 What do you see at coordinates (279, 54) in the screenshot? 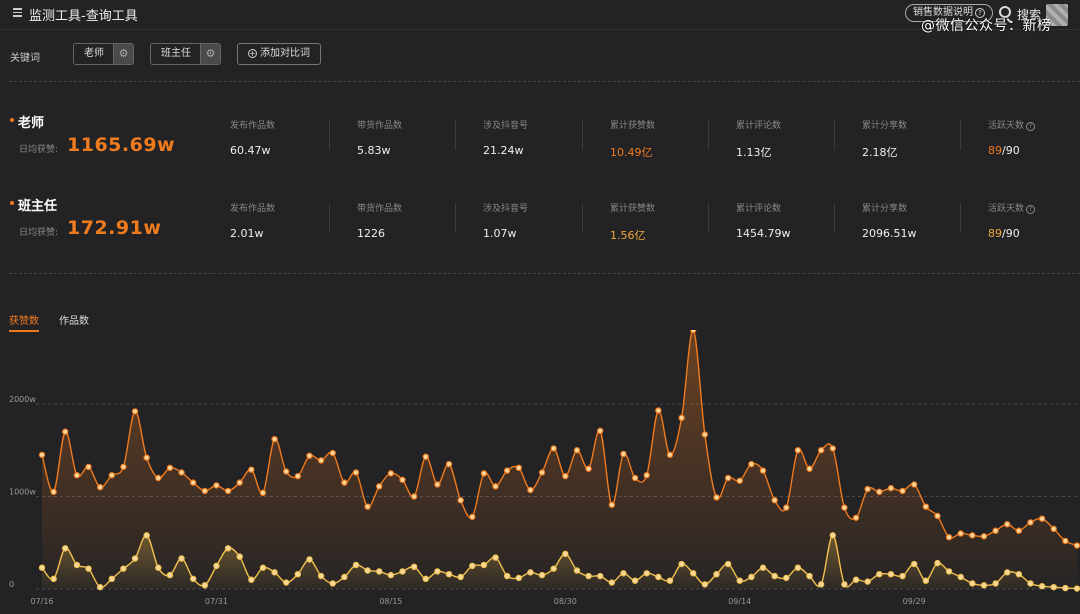
I see `add-compare-keyword-button: + 添加对比词` at bounding box center [279, 54].